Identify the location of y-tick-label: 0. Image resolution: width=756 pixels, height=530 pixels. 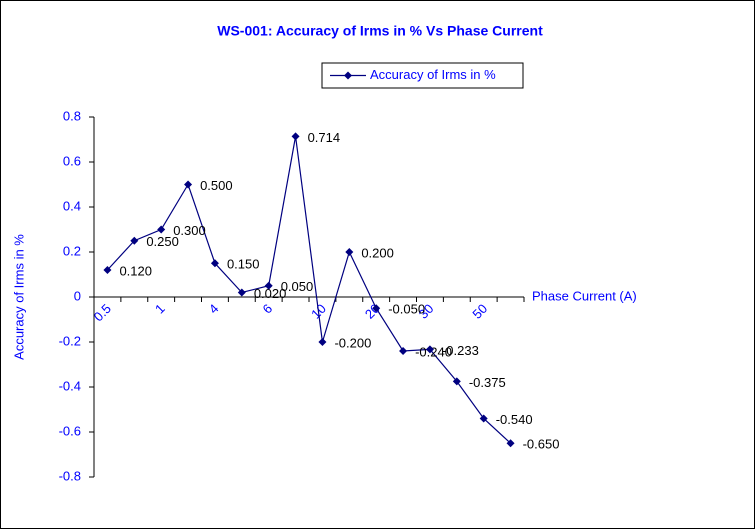
(77, 295).